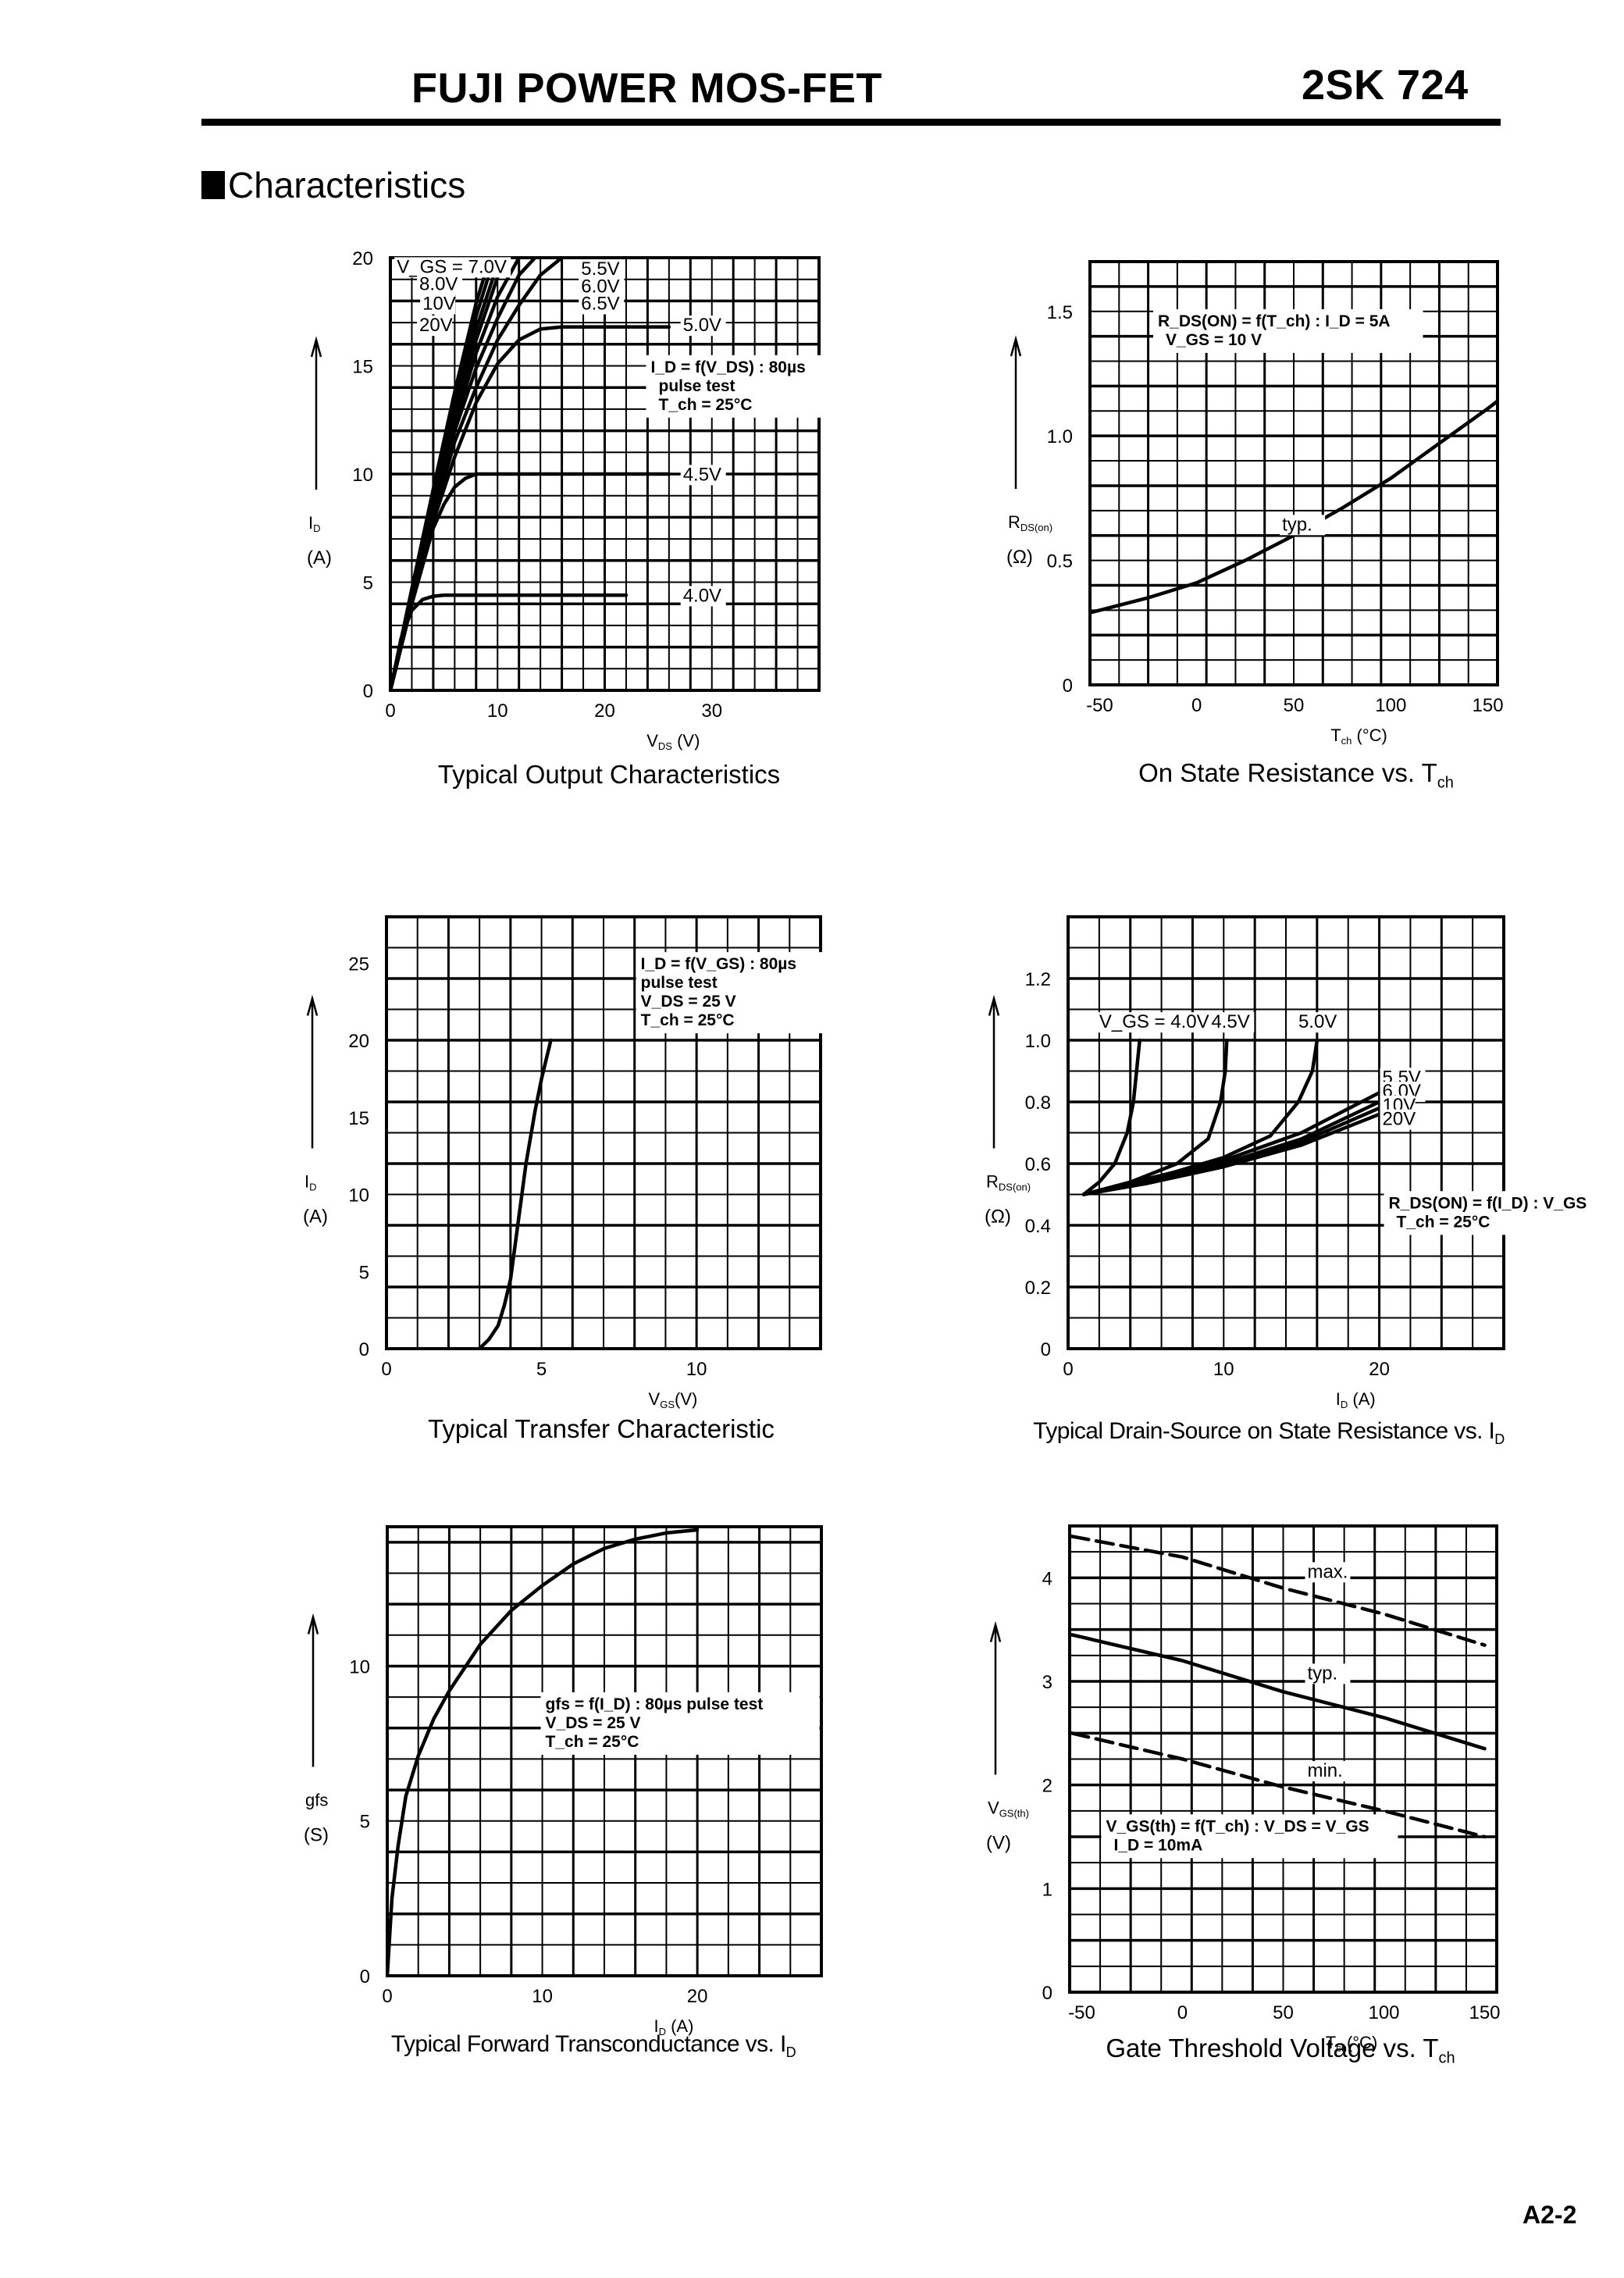  Describe the element at coordinates (702, 474) in the screenshot. I see `curve-label: 4.5V` at that location.